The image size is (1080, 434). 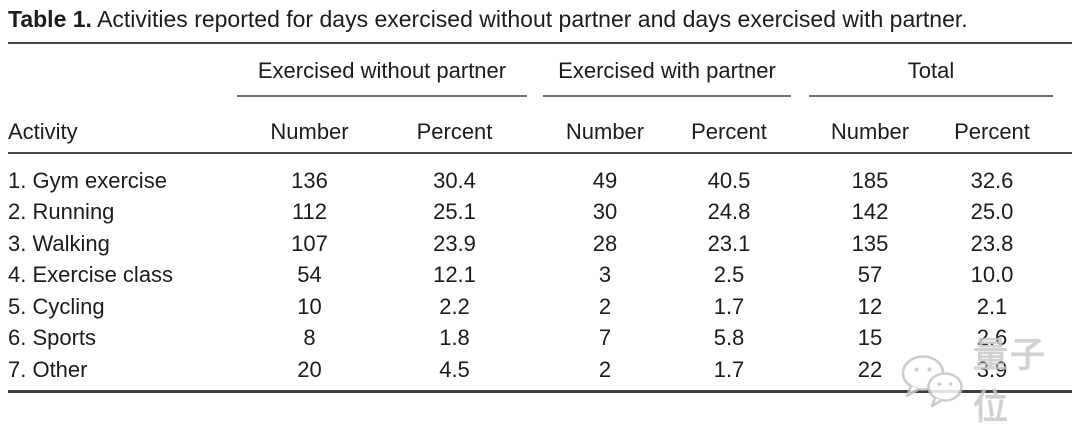 I want to click on table-cell: 23.8, so click(x=992, y=243).